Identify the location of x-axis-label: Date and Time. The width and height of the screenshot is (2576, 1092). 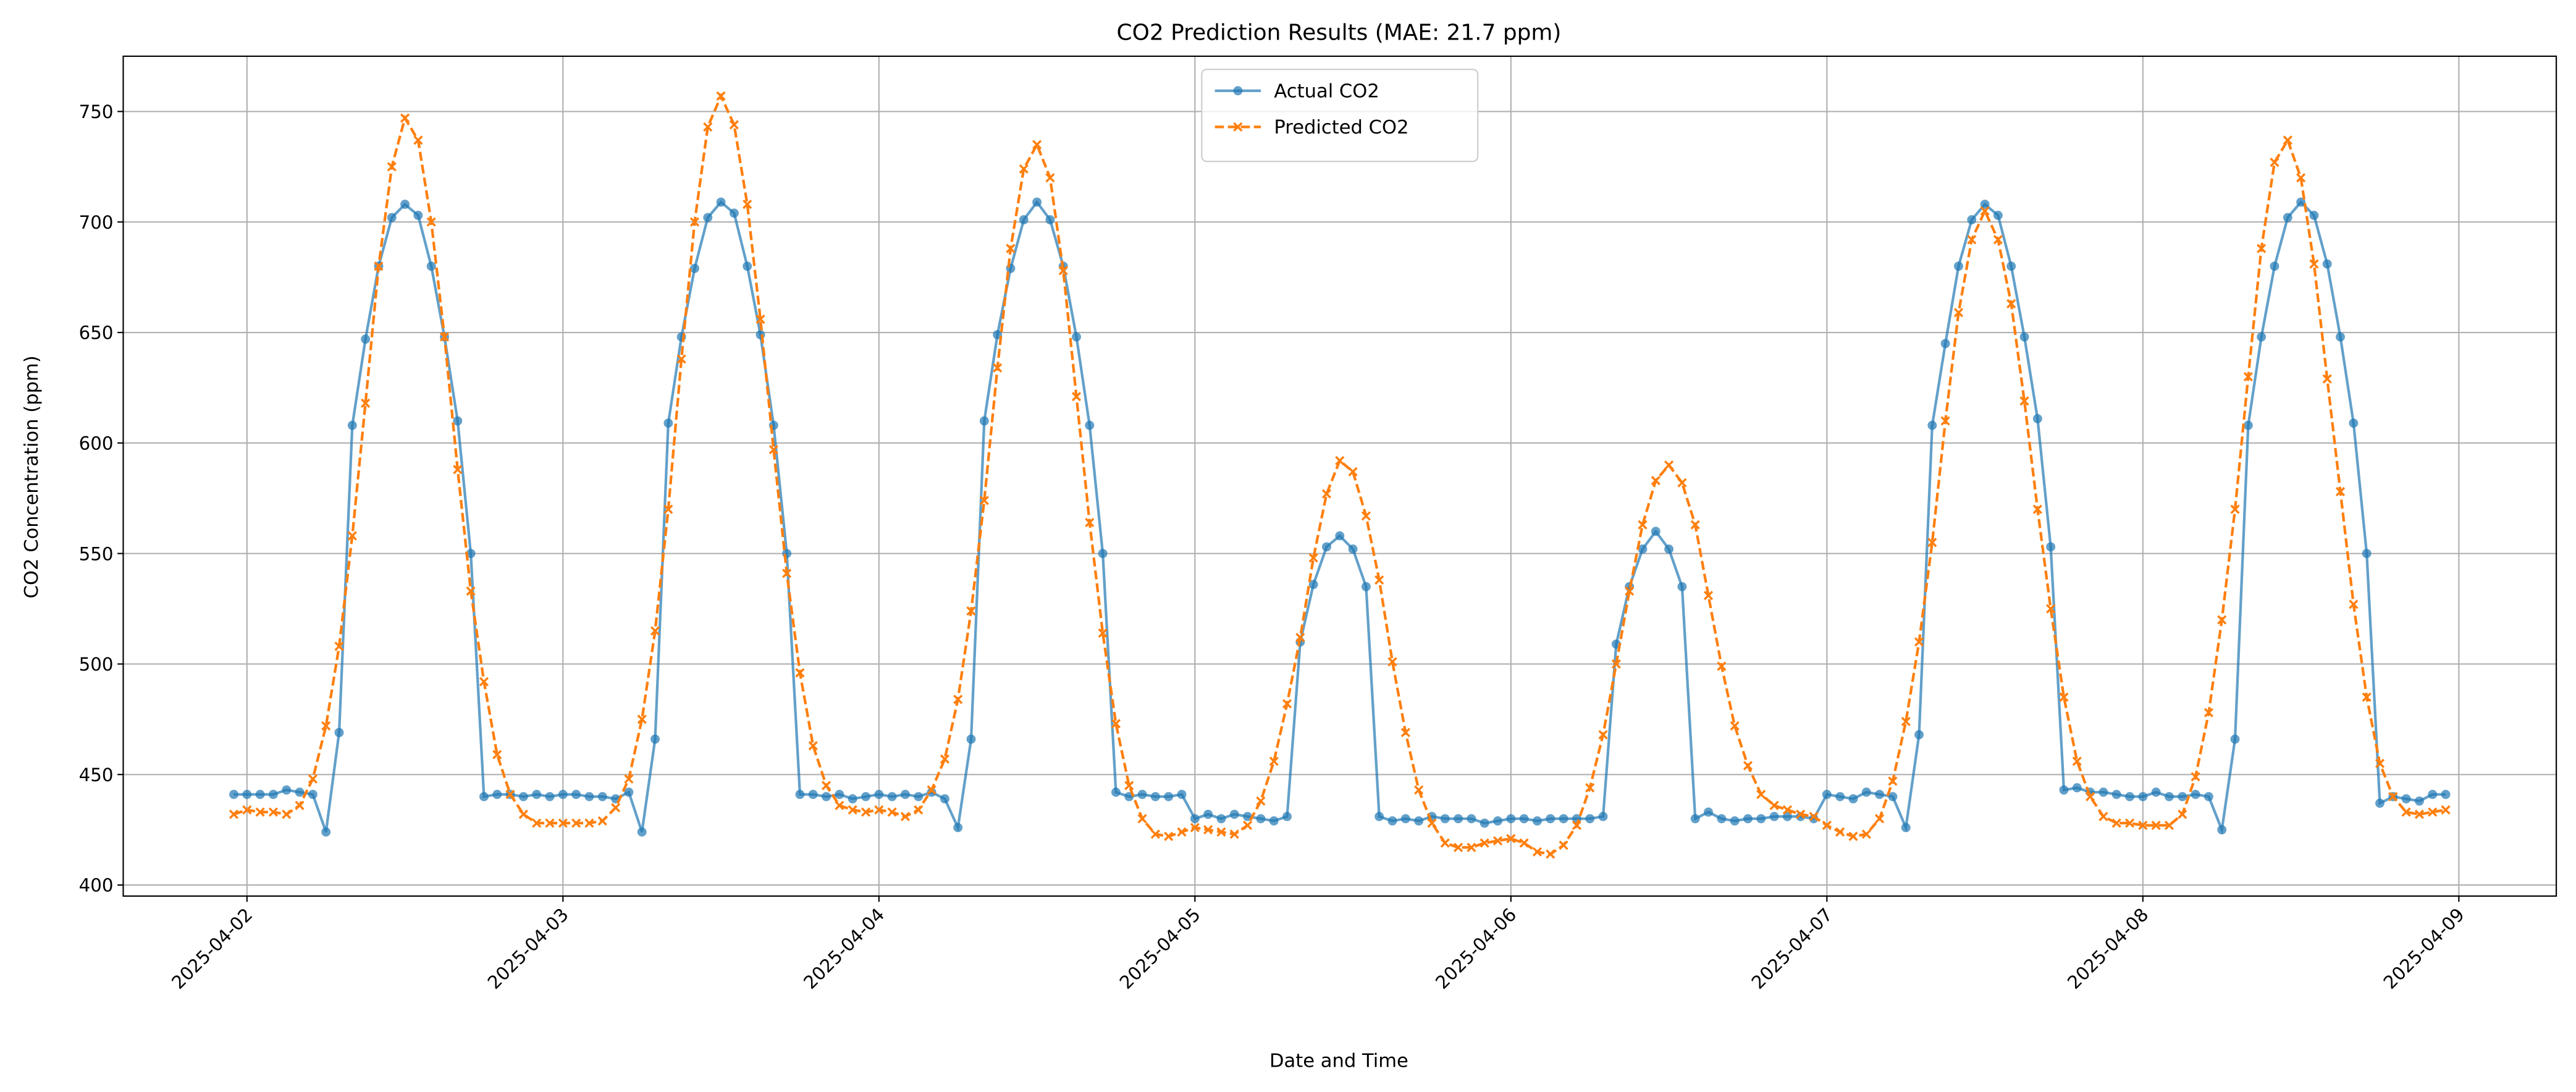
(1338, 1061).